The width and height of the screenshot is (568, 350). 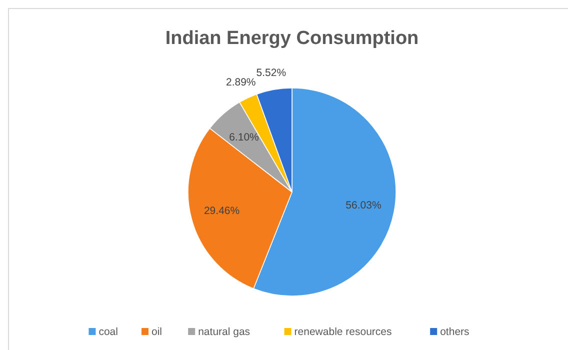 What do you see at coordinates (292, 38) in the screenshot?
I see `chart-title: Indian Energy Consumption` at bounding box center [292, 38].